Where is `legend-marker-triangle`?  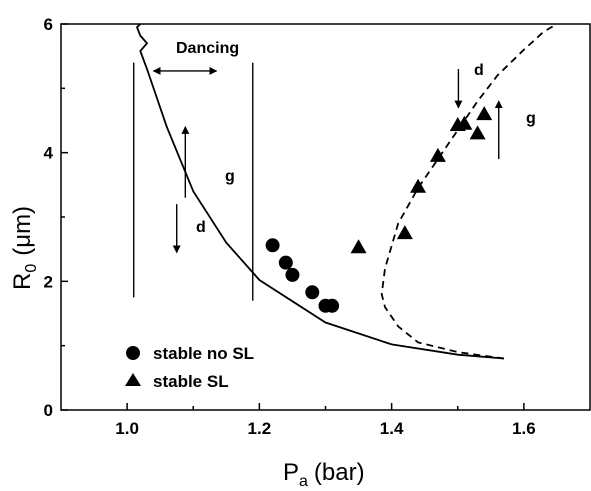
legend-marker-triangle is located at coordinates (133, 379).